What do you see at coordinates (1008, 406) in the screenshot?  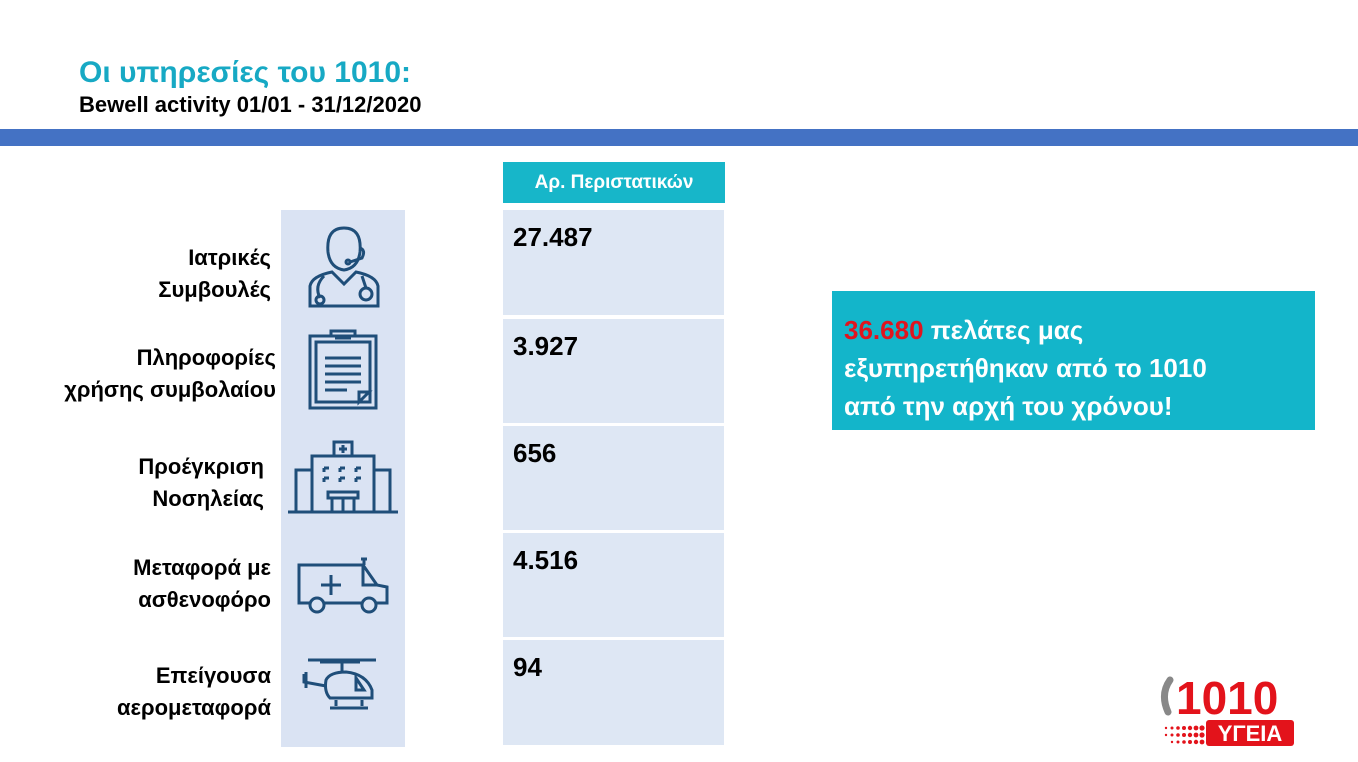 I see `callout-text: από την αρχή του χρόνου!` at bounding box center [1008, 406].